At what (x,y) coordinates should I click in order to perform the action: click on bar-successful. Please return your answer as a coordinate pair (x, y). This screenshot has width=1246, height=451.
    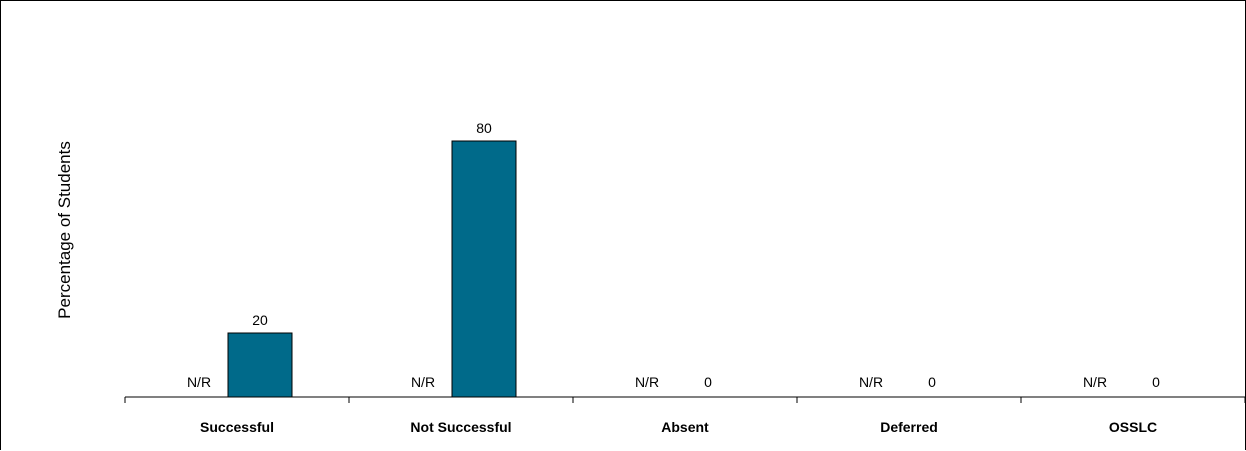
    Looking at the image, I should click on (260, 365).